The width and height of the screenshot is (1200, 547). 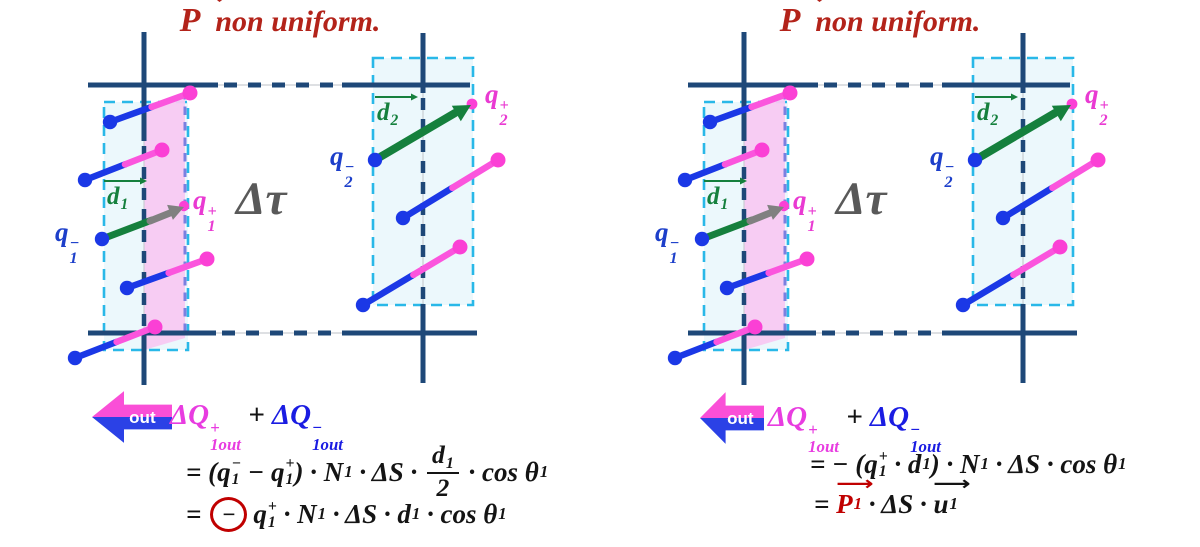 What do you see at coordinates (893, 495) in the screenshot?
I see `right-equation-line3: = ⟶ P 1 · ΔS · ⟶ u 1` at bounding box center [893, 495].